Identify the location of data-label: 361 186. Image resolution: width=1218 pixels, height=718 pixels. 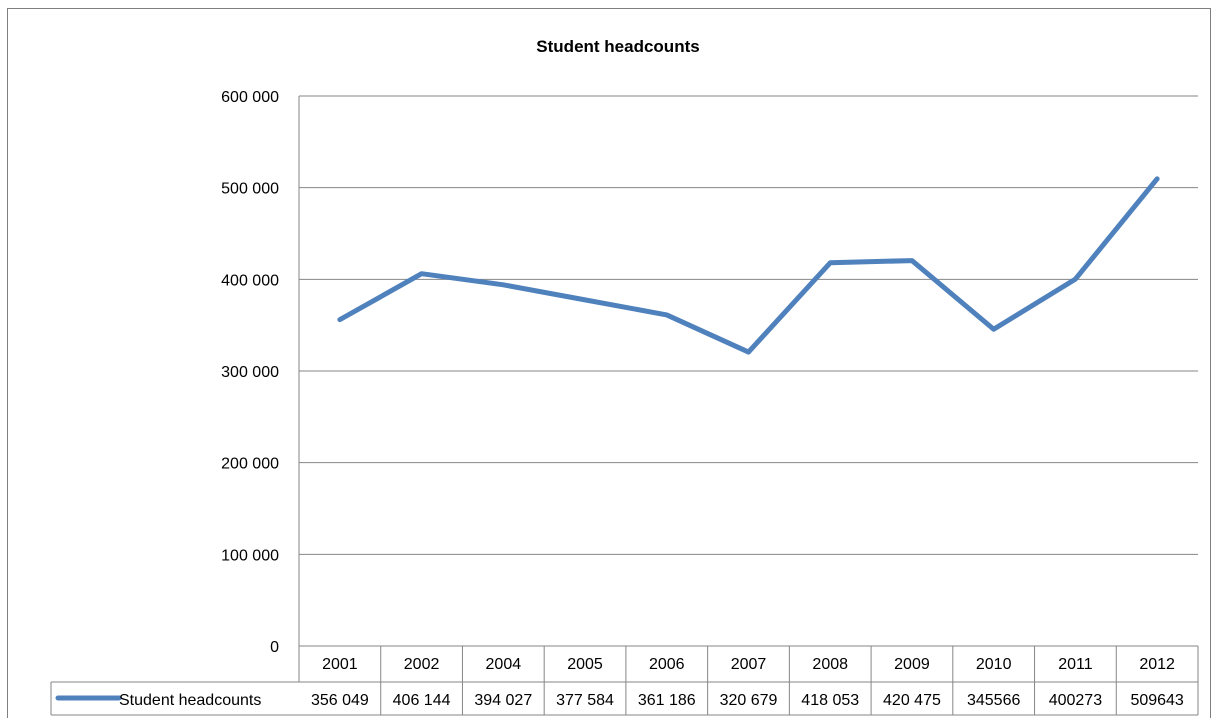
(667, 700).